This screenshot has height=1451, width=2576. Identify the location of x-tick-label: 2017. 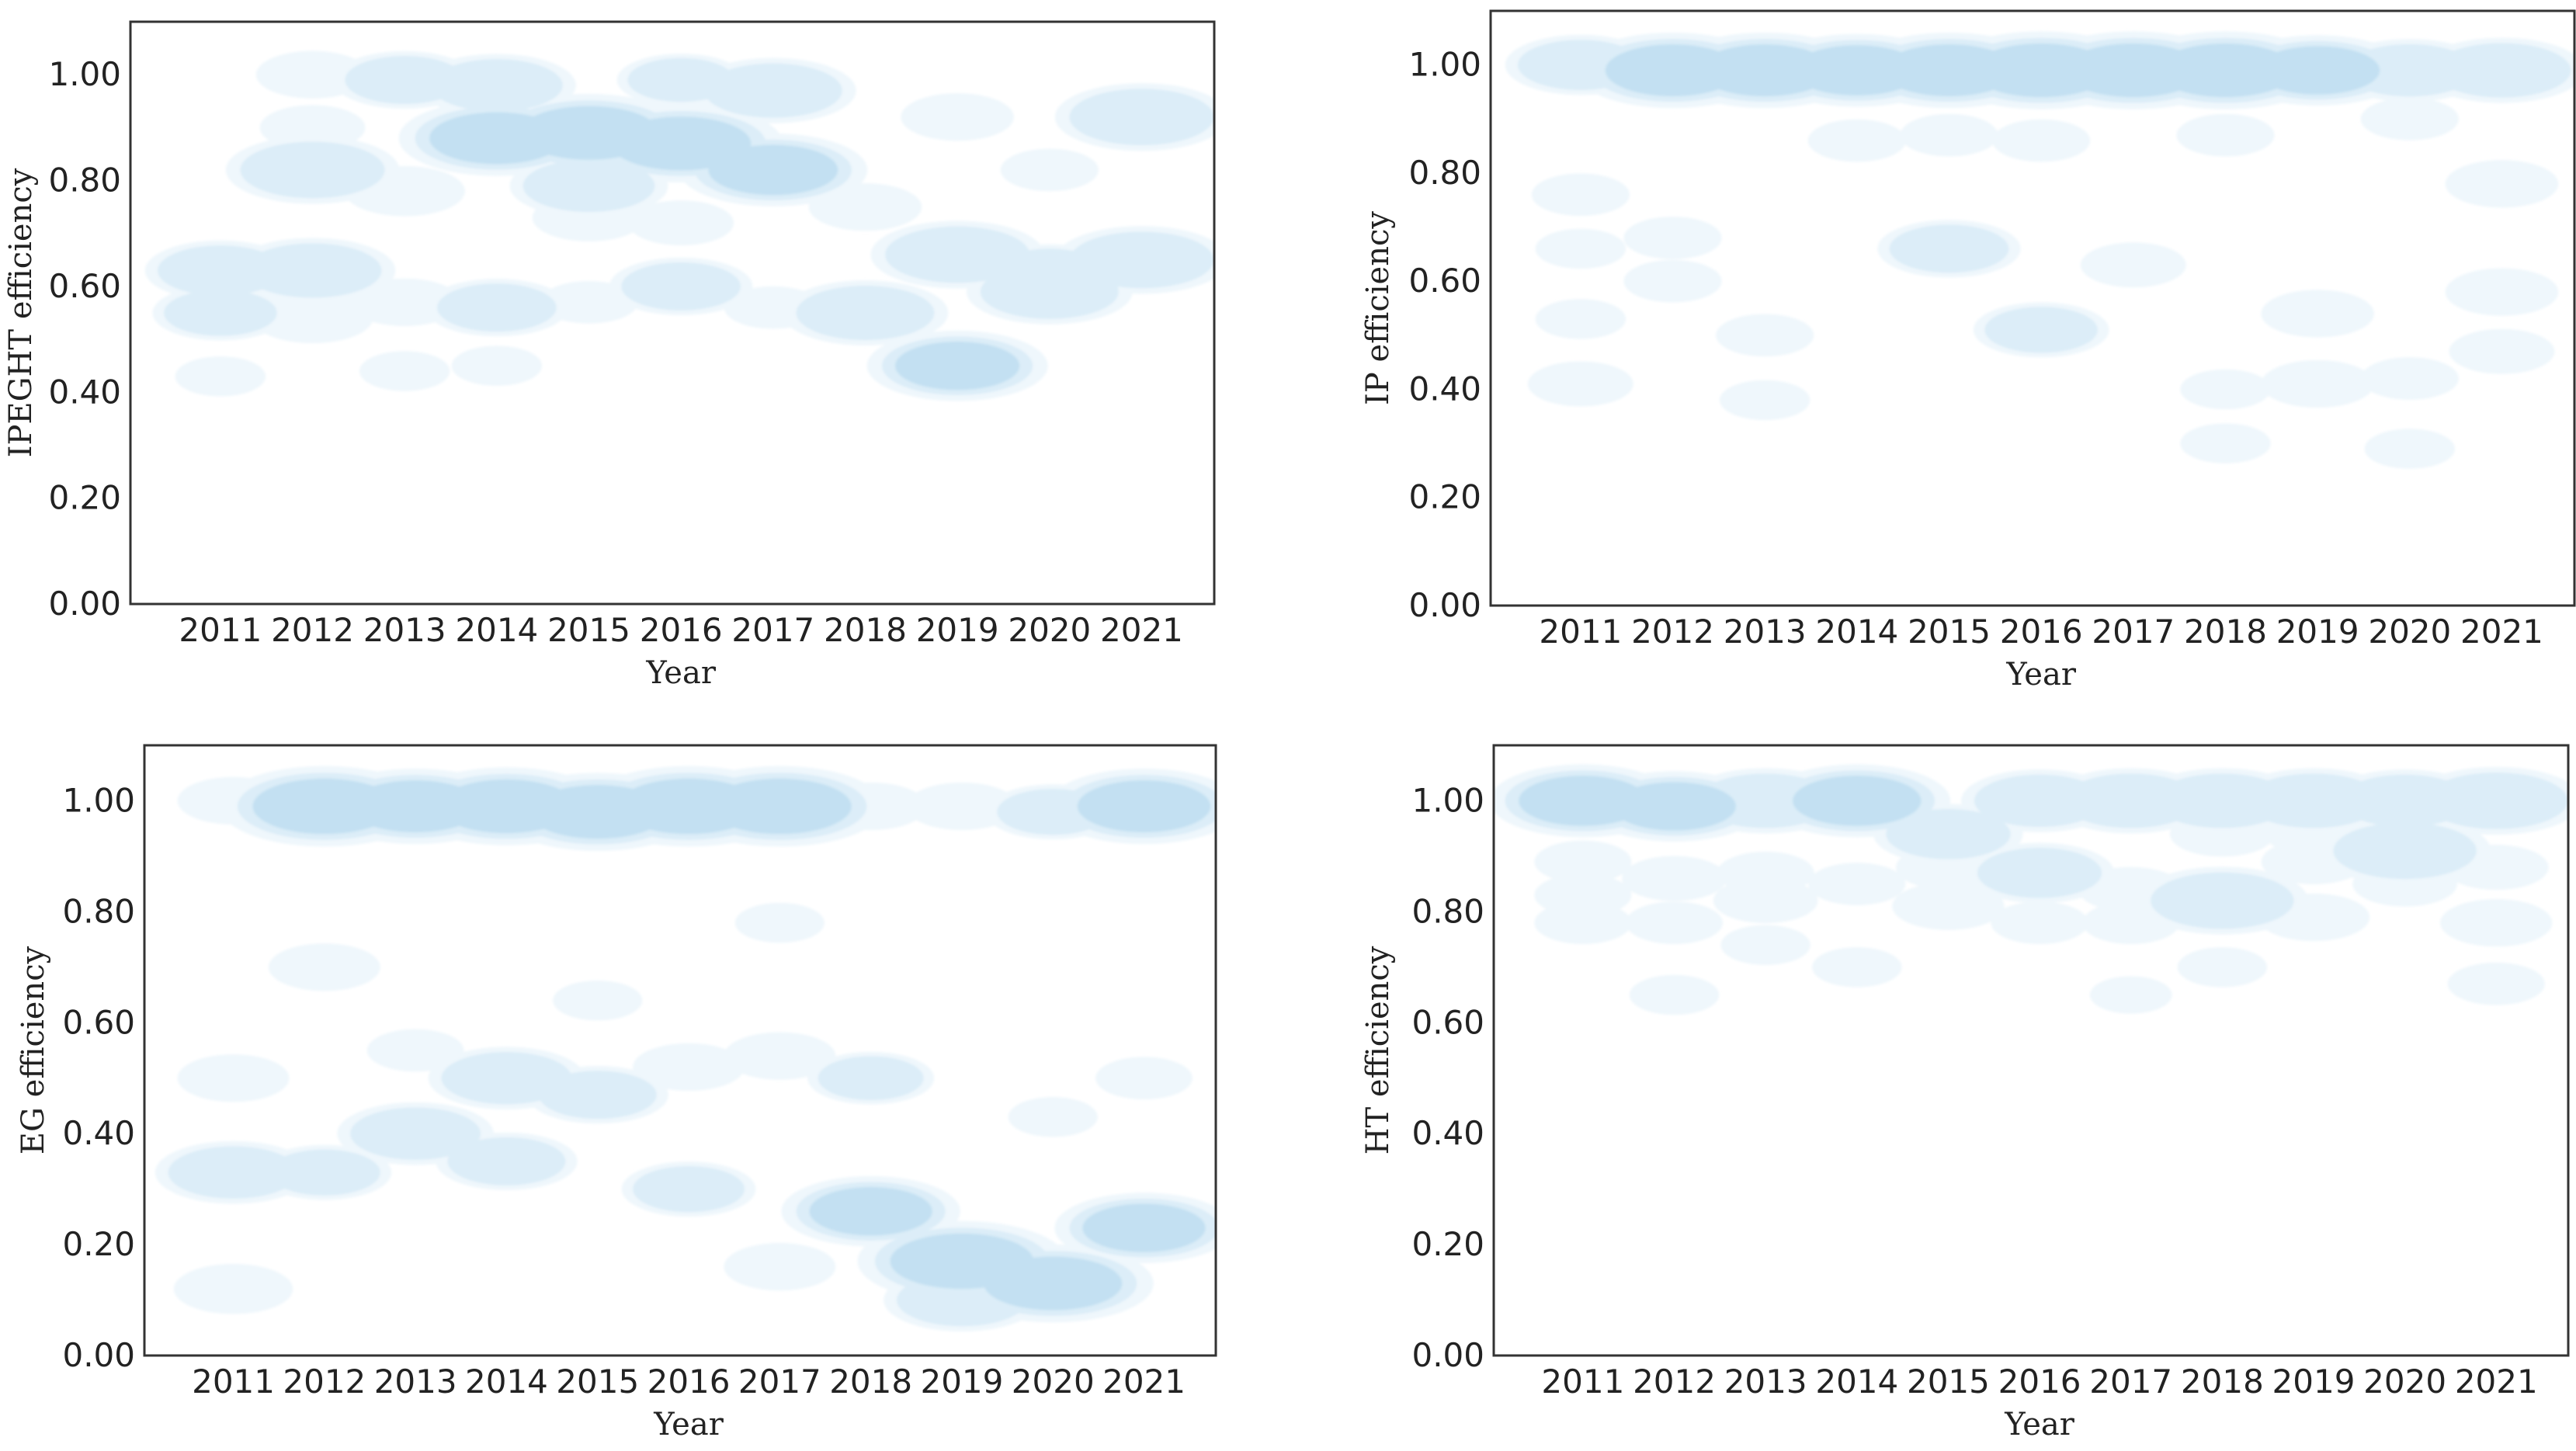
(779, 1381).